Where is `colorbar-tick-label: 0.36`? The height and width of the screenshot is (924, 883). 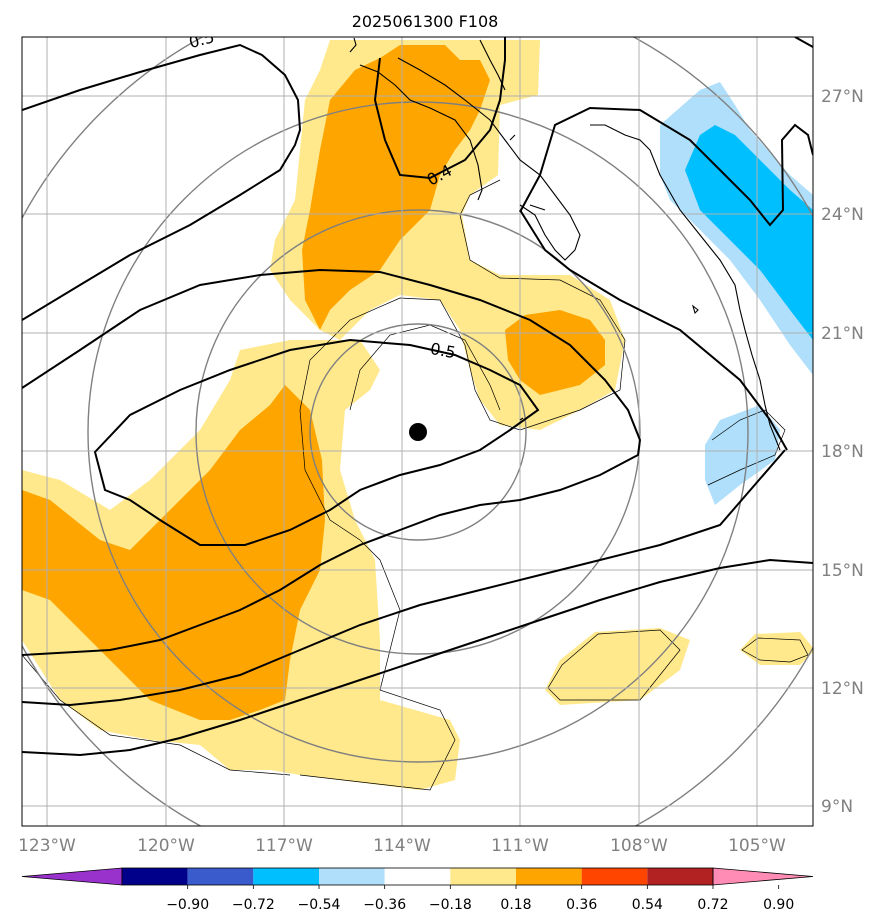
colorbar-tick-label: 0.36 is located at coordinates (581, 905).